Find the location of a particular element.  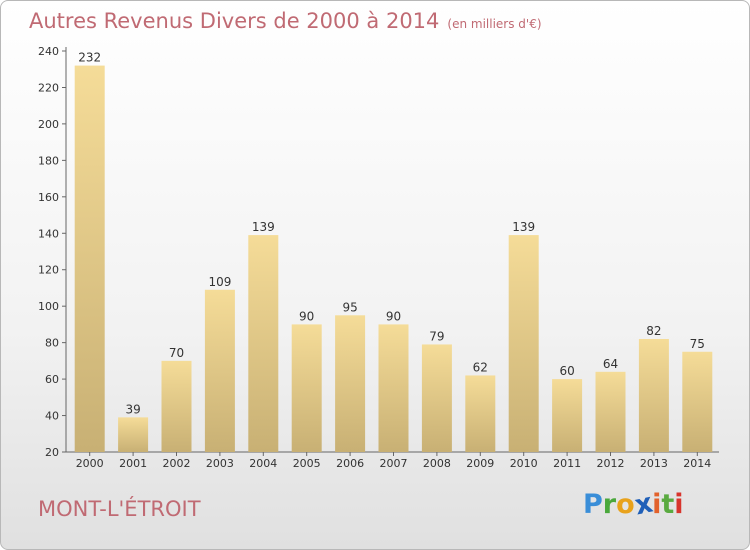

x-tick-label: 2013 is located at coordinates (654, 463).